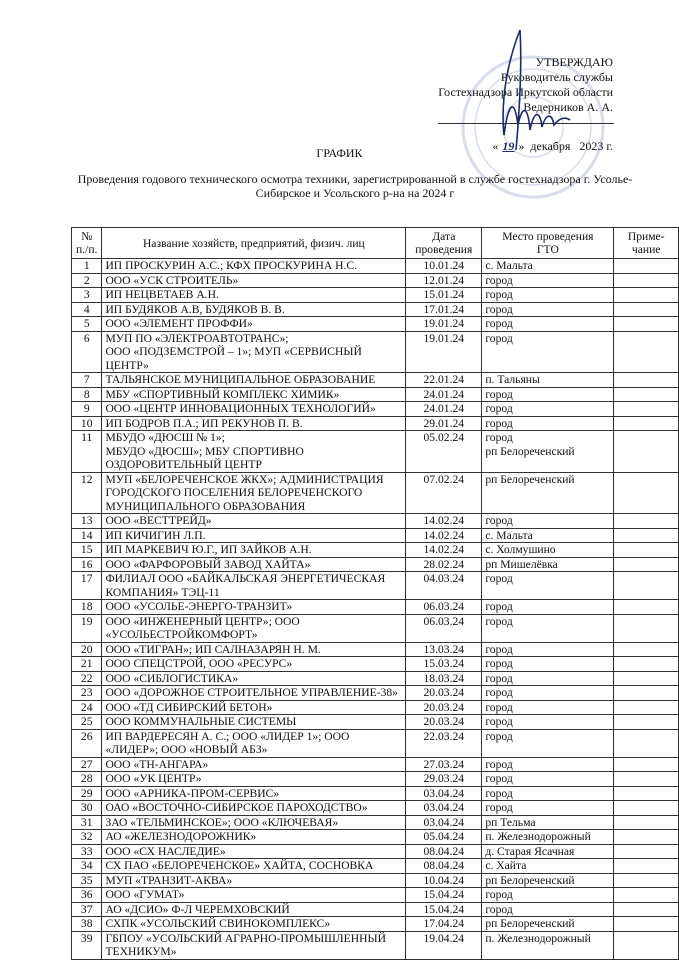  I want to click on row-place: п. Тальяны, so click(548, 380).